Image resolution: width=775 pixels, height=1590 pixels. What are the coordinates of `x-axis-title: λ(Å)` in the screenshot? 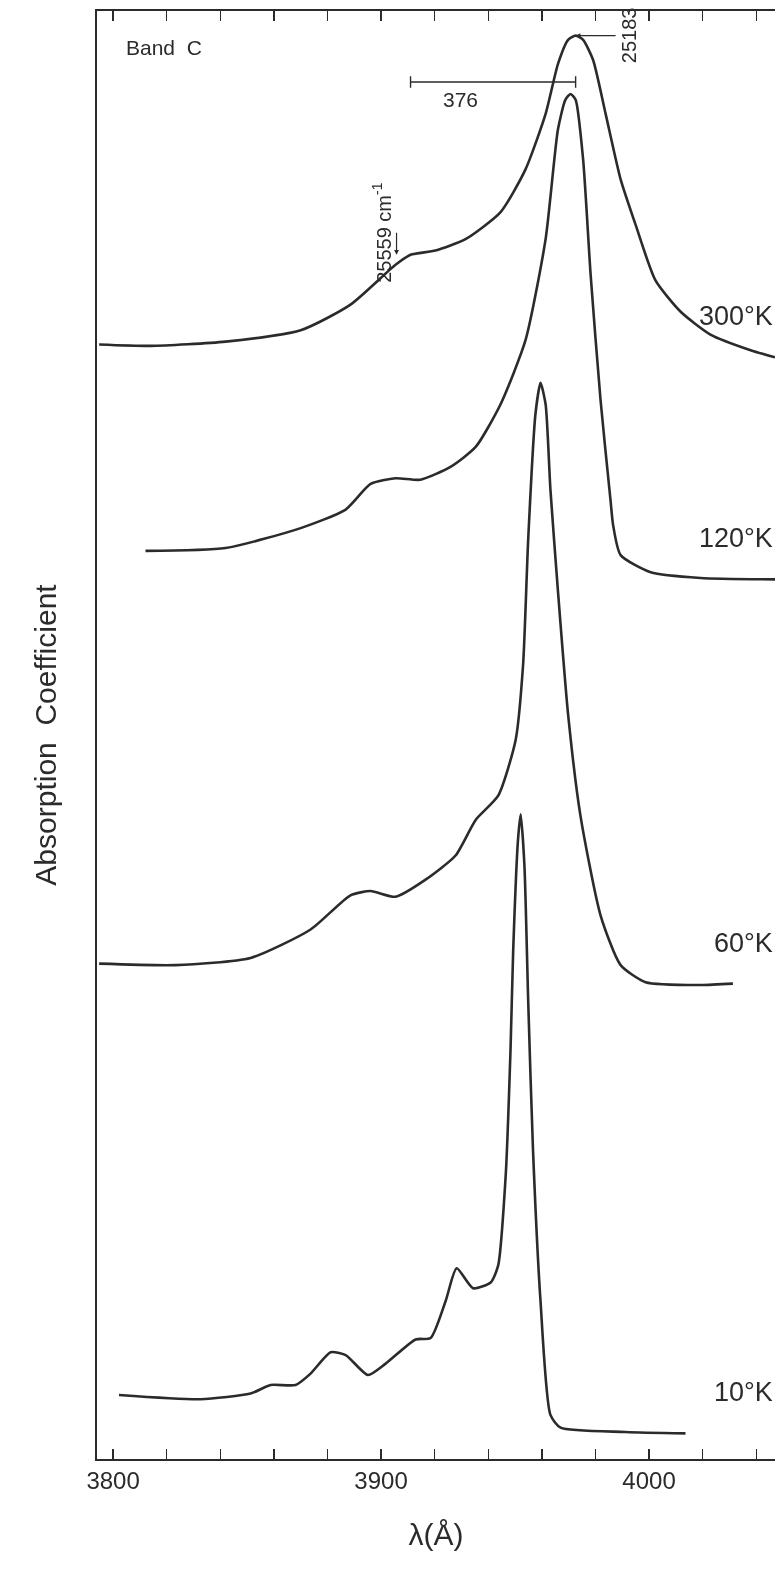 It's located at (436, 1534).